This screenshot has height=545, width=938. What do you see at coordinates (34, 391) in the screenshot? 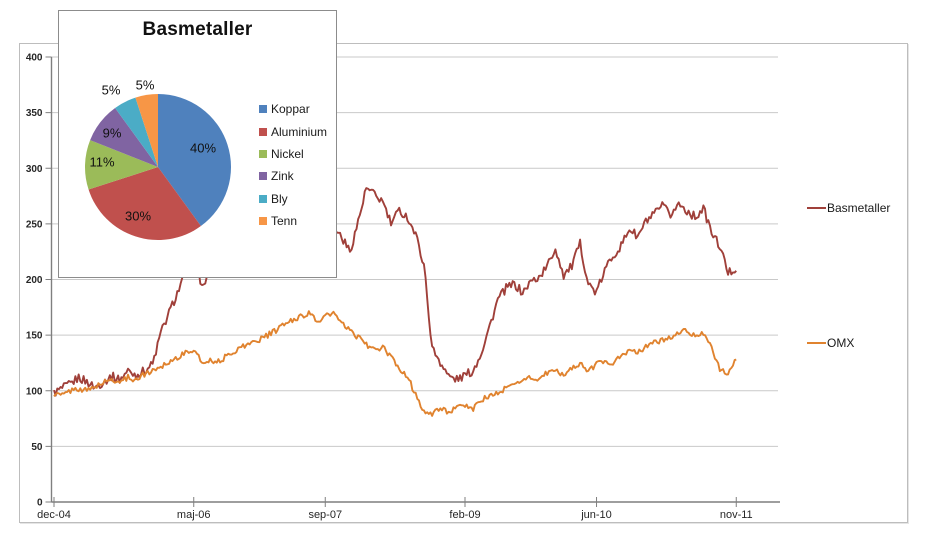
I see `y-tick-label: 100` at bounding box center [34, 391].